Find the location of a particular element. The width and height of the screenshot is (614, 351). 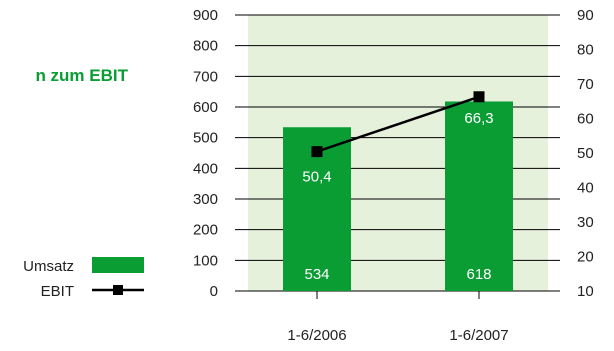

left-tick-label: 300 is located at coordinates (205, 199).